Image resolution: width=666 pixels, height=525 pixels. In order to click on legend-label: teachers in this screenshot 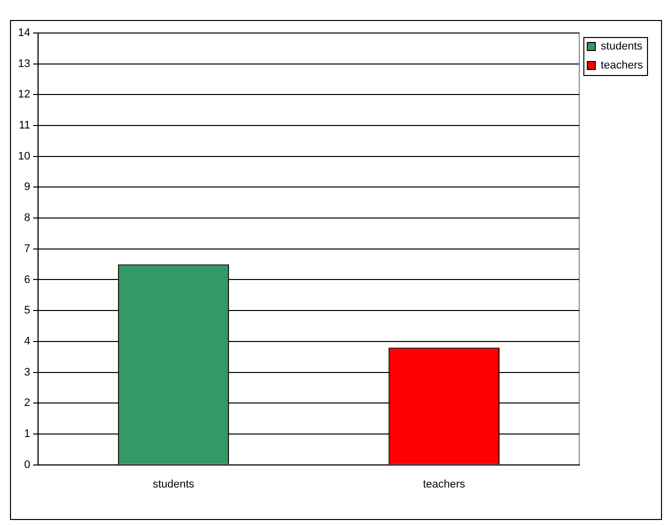, I will do `click(622, 66)`.